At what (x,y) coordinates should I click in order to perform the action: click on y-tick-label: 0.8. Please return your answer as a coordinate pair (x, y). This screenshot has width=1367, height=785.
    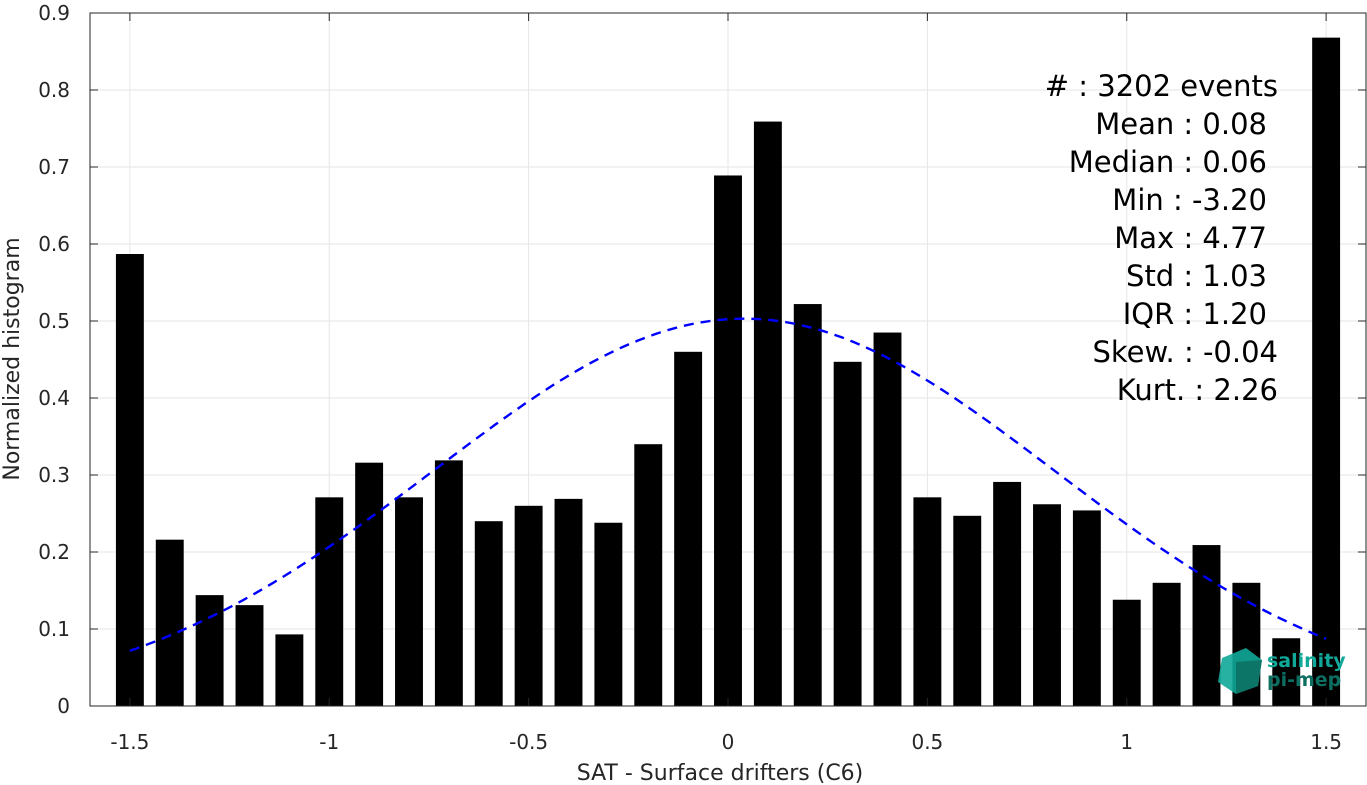
    Looking at the image, I should click on (54, 90).